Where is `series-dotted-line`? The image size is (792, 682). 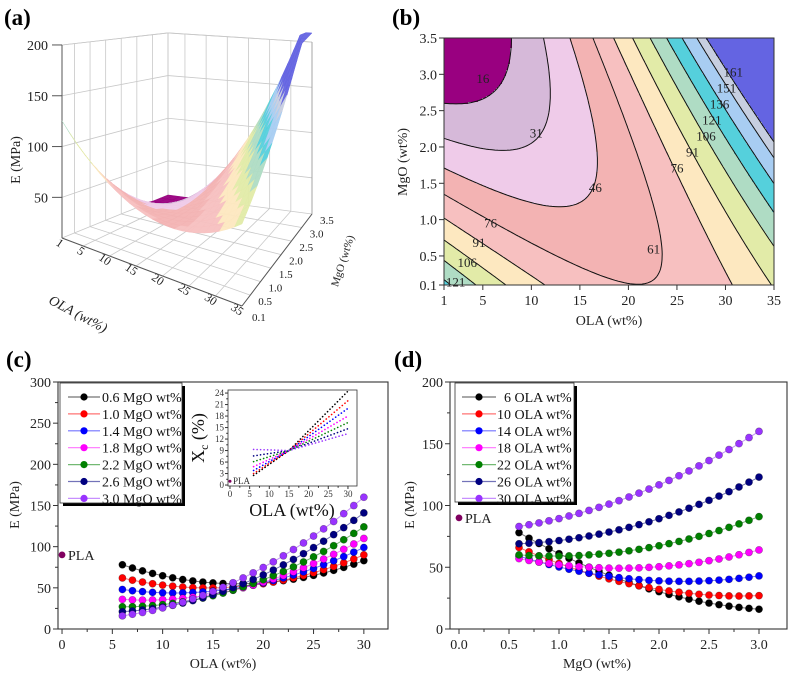 series-dotted-line is located at coordinates (300, 433).